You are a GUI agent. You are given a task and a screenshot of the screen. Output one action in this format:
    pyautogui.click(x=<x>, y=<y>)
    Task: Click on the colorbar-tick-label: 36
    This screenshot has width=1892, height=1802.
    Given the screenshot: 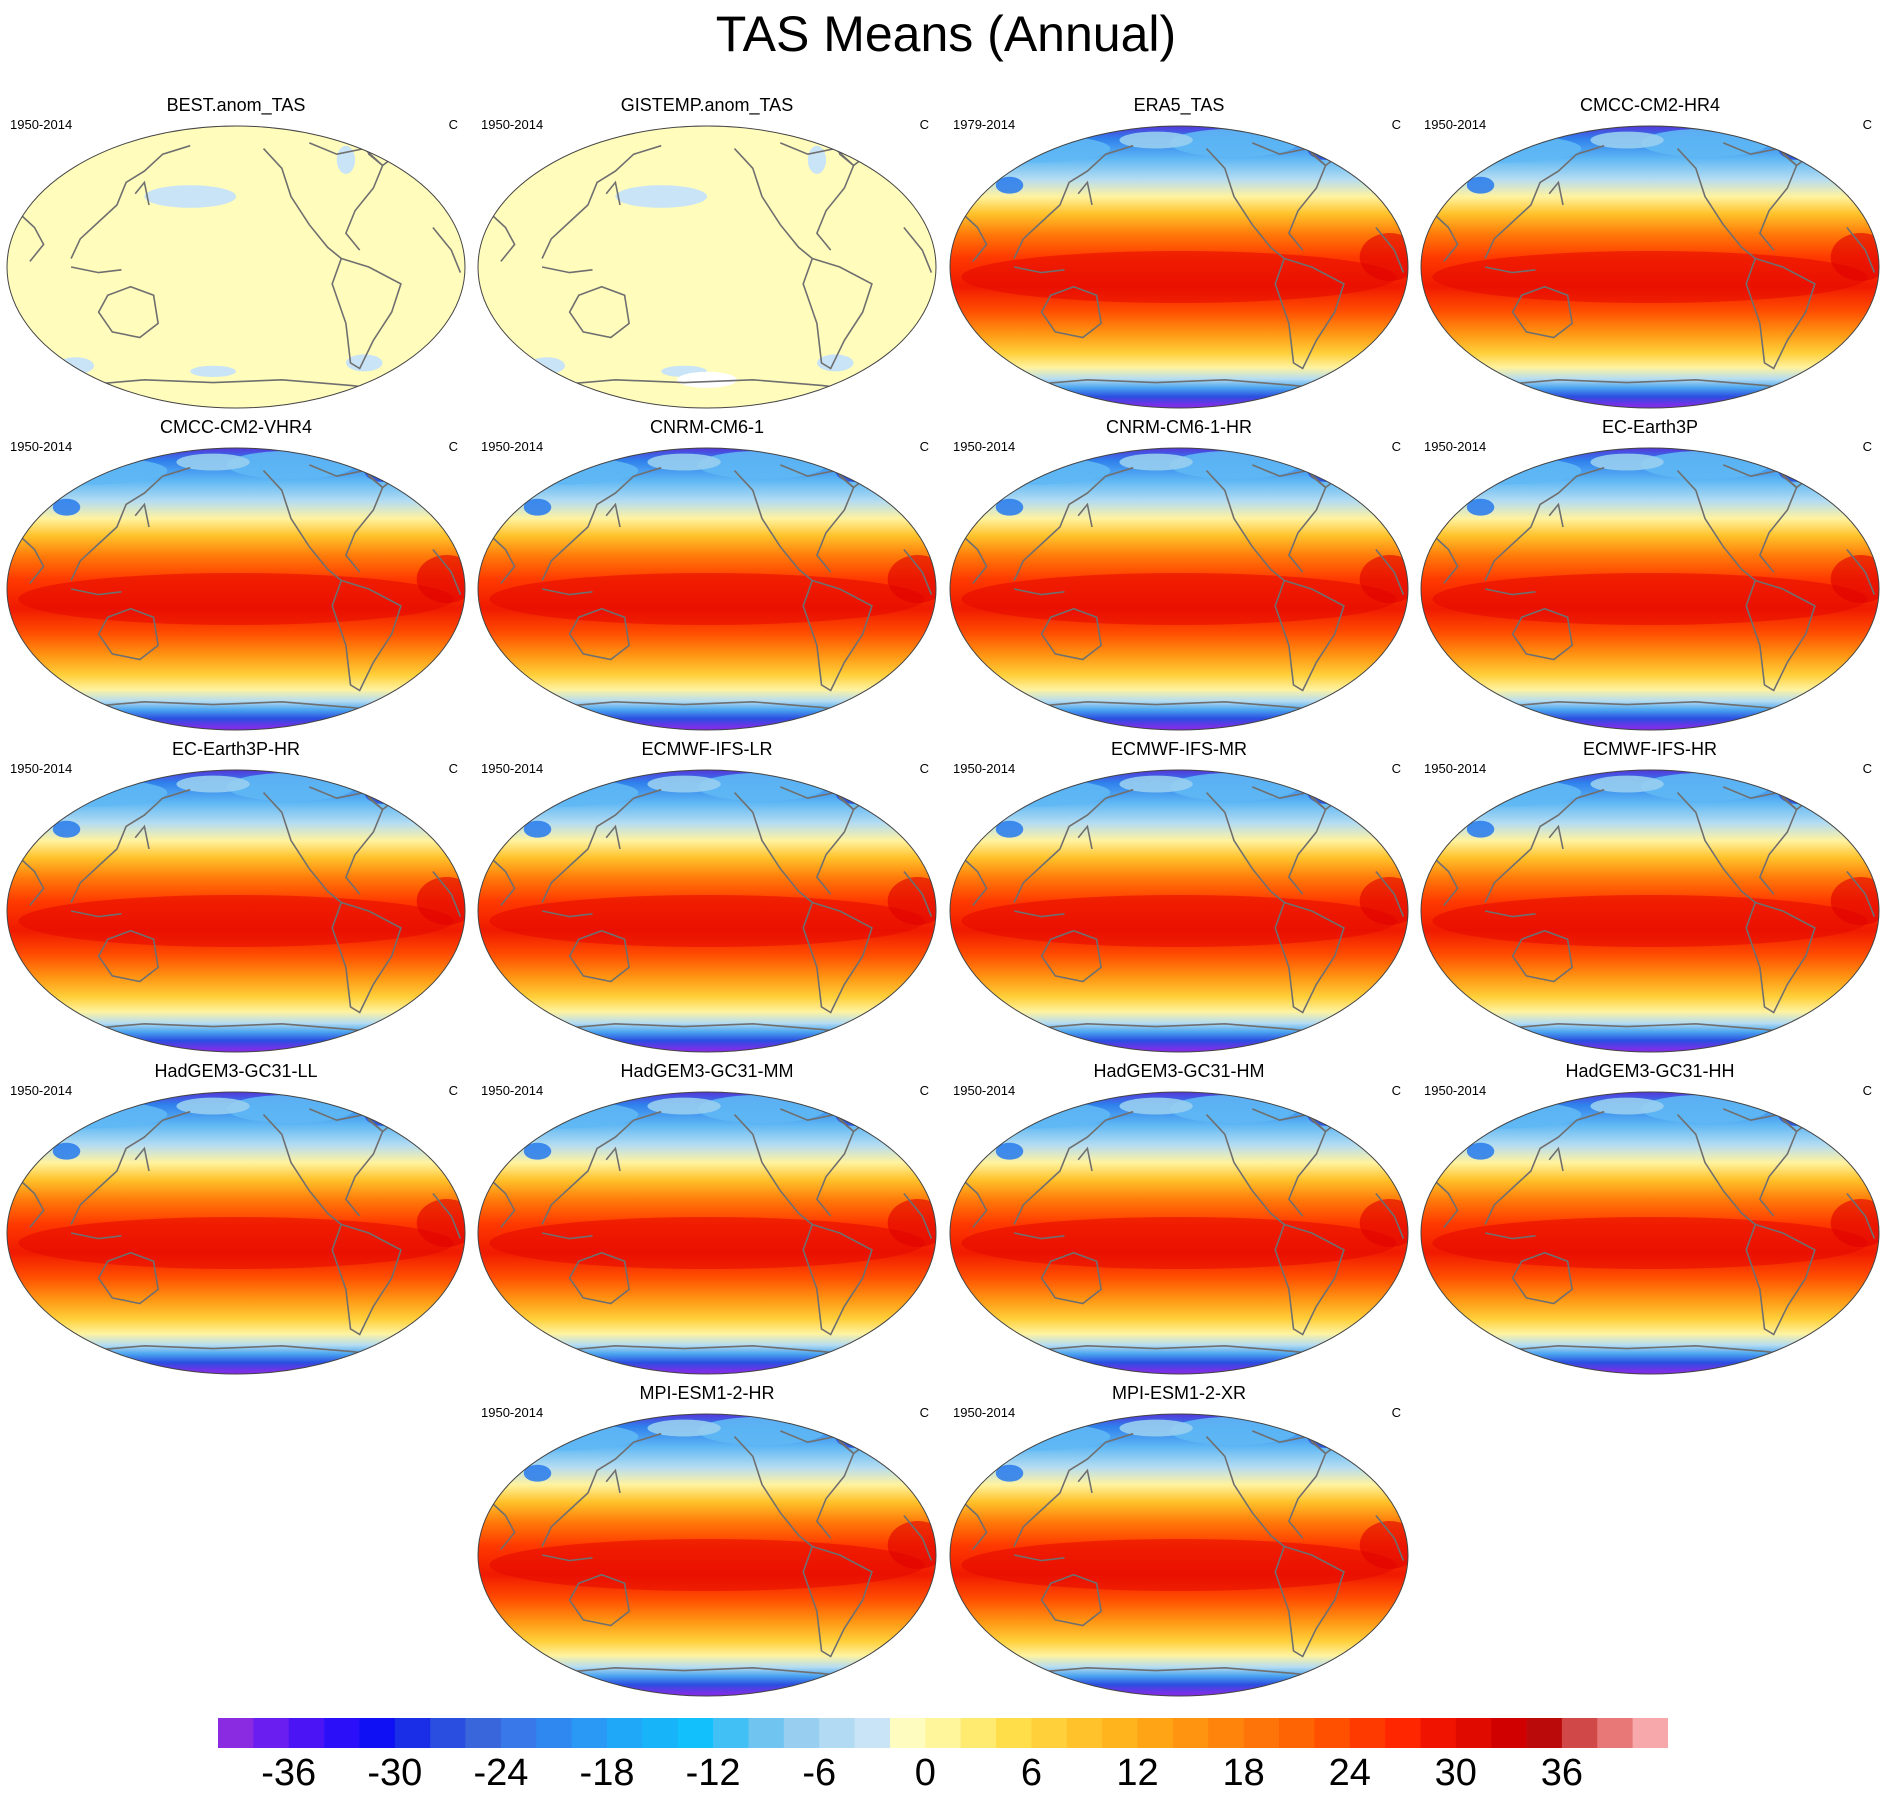 What is the action you would take?
    pyautogui.click(x=1562, y=1773)
    